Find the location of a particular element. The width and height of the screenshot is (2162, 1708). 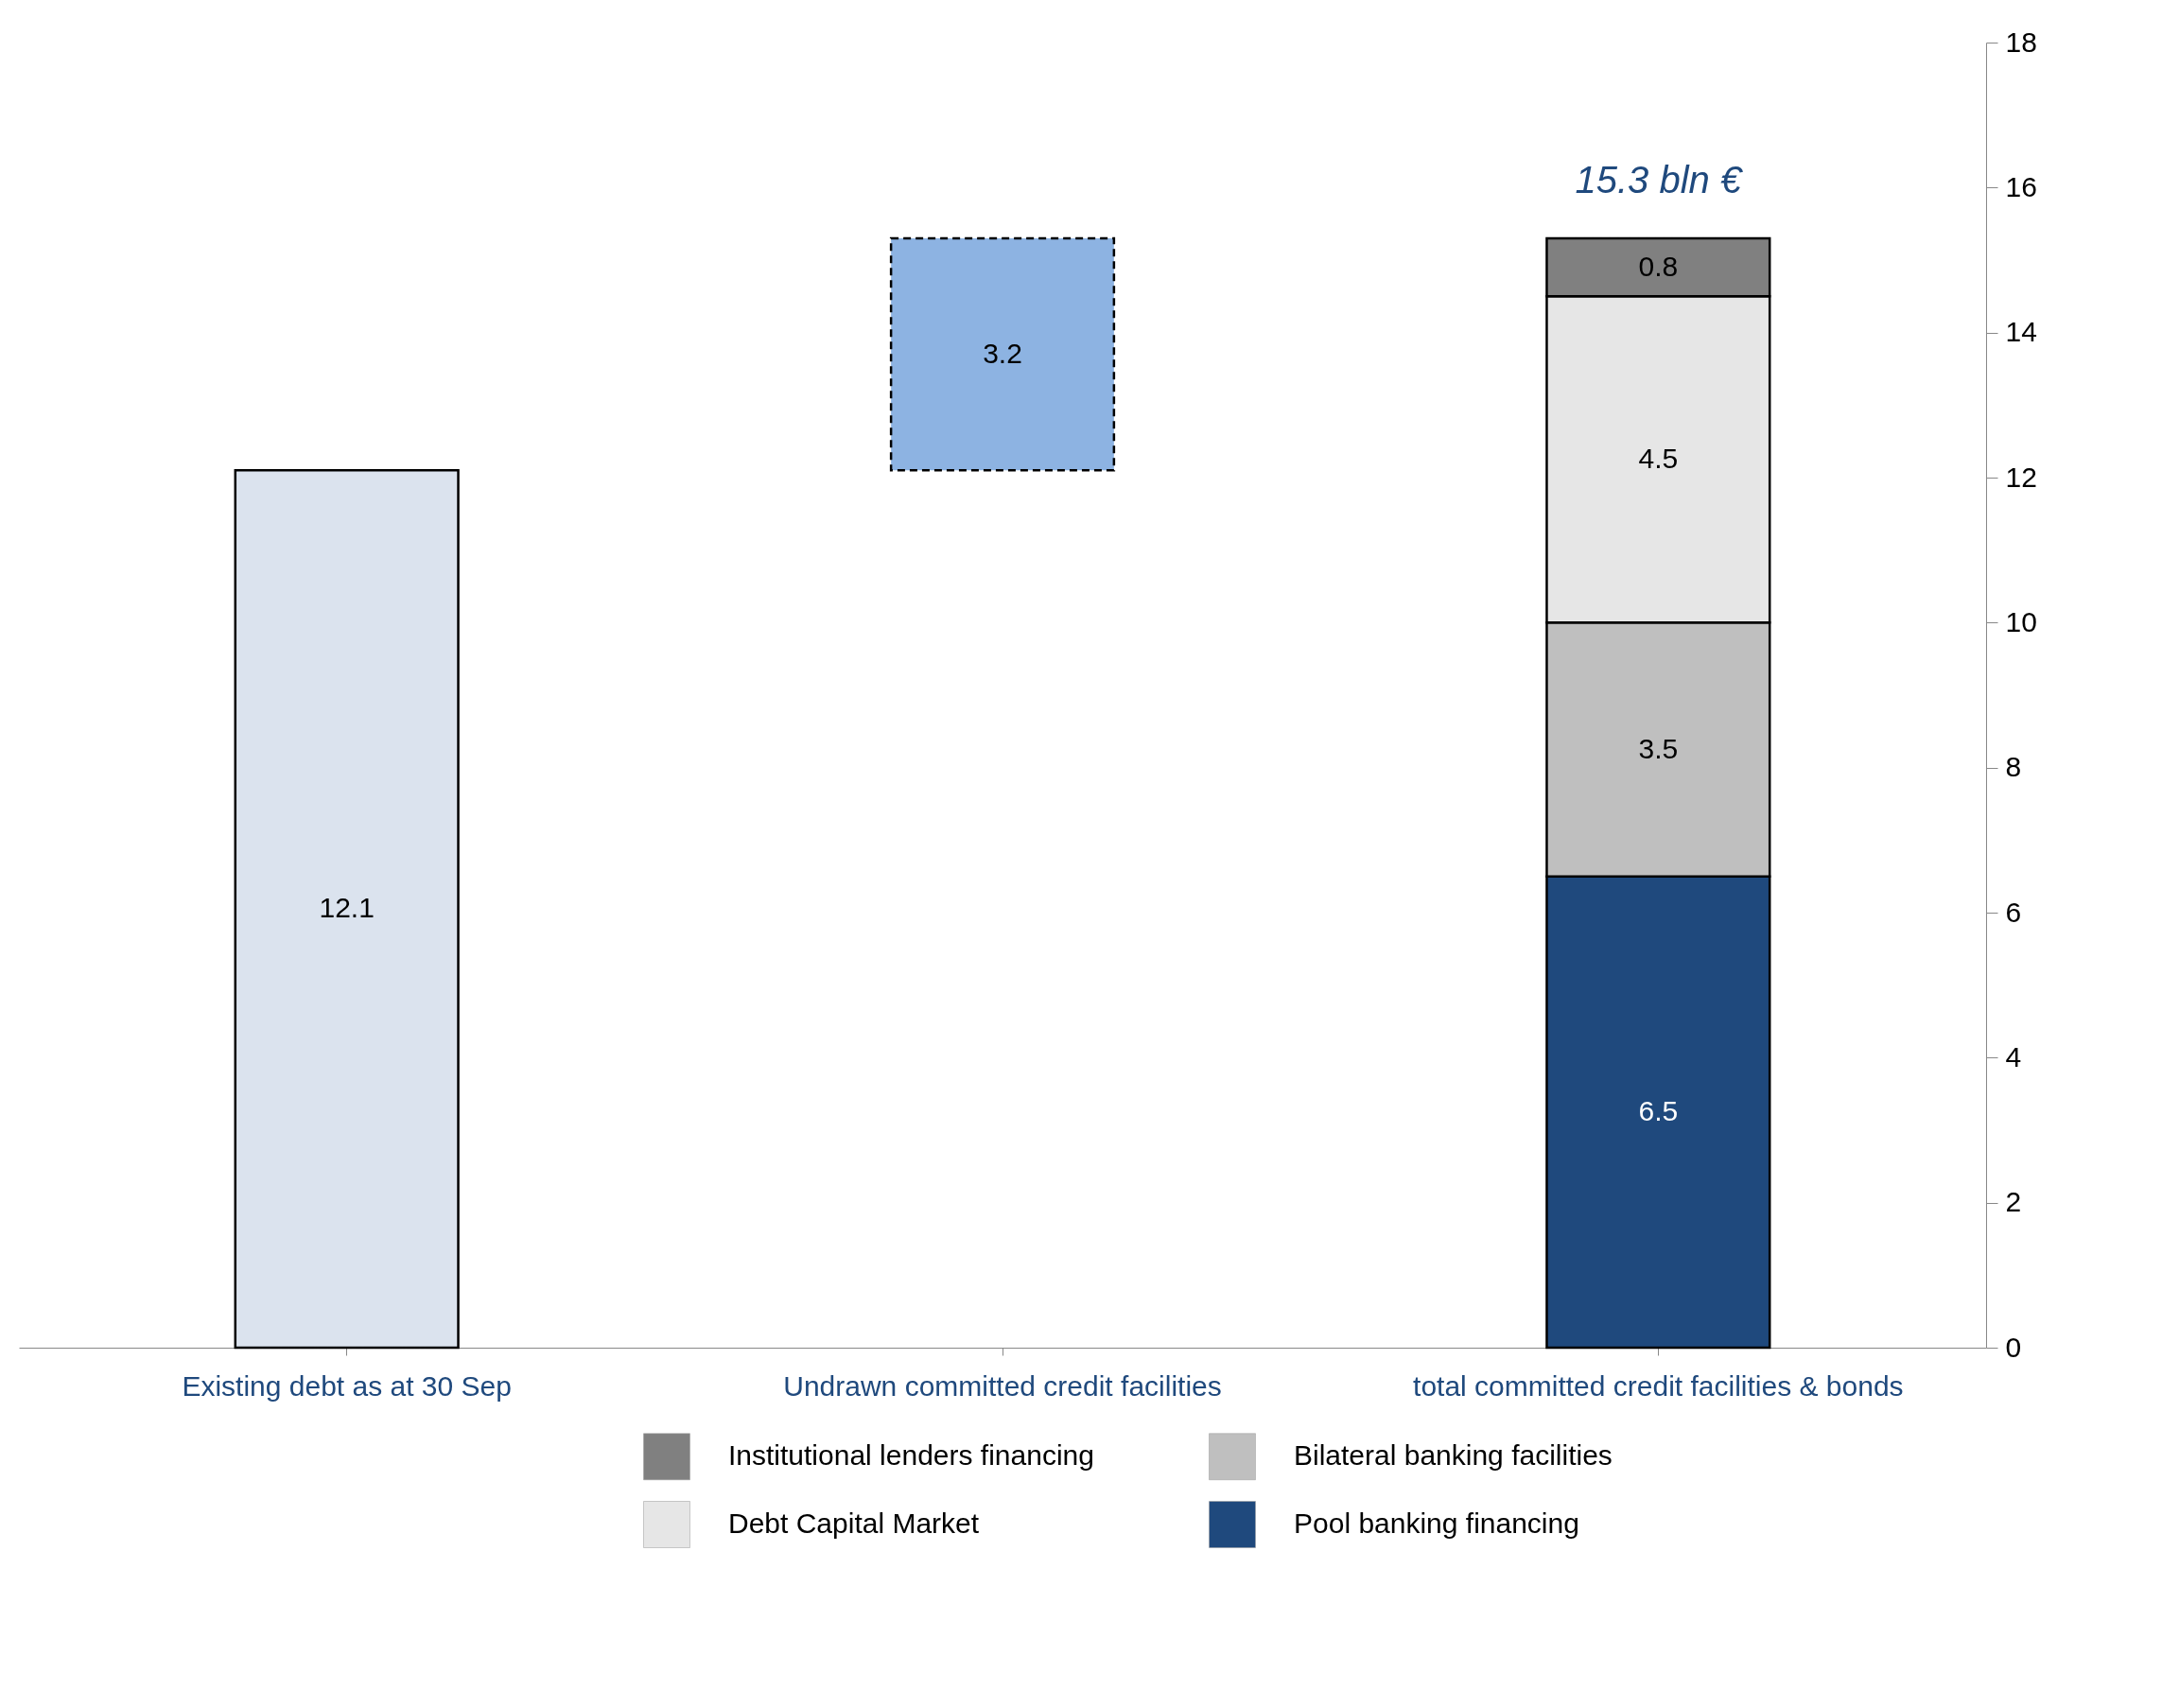

y-tick-label: 2 is located at coordinates (2014, 1202).